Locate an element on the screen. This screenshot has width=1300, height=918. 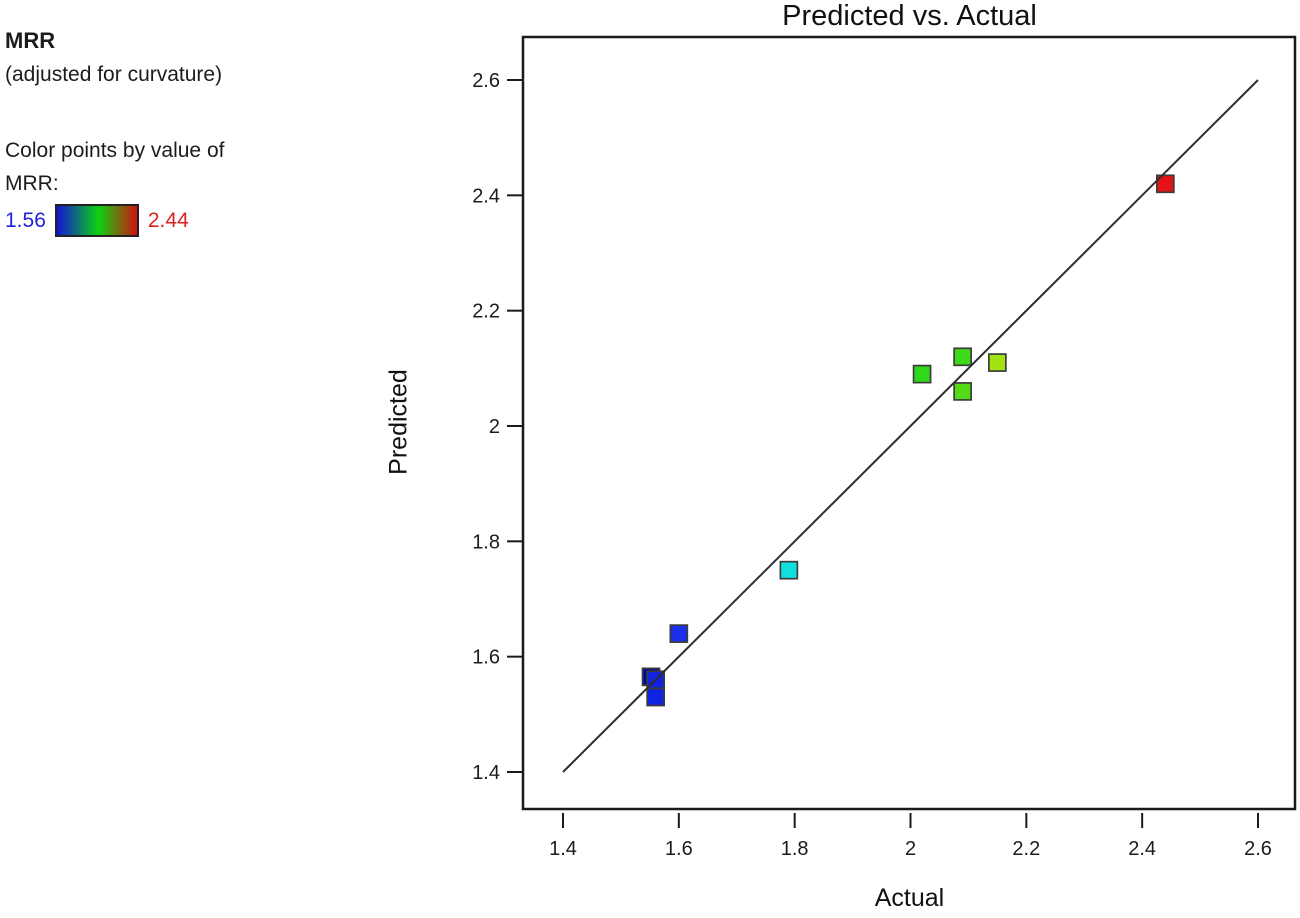
y-tick-label: 2.4 is located at coordinates (486, 196).